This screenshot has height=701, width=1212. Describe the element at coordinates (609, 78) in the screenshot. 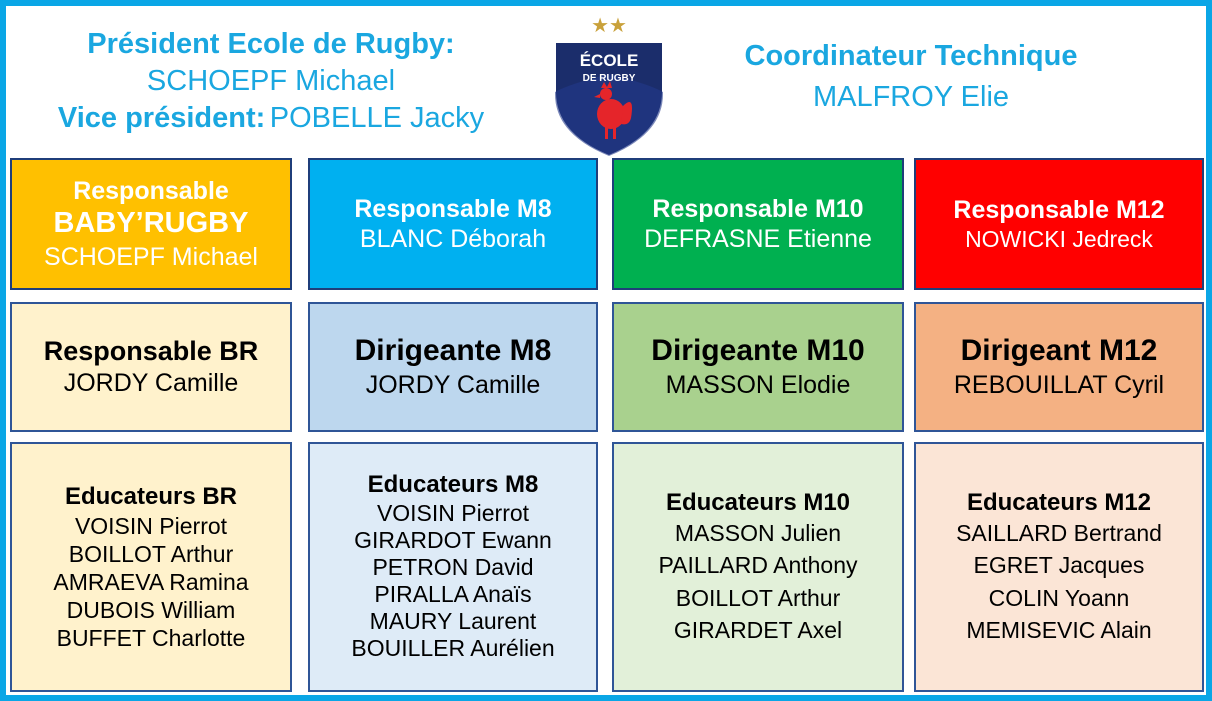

I see `logo-line2: DE RUGBY` at that location.